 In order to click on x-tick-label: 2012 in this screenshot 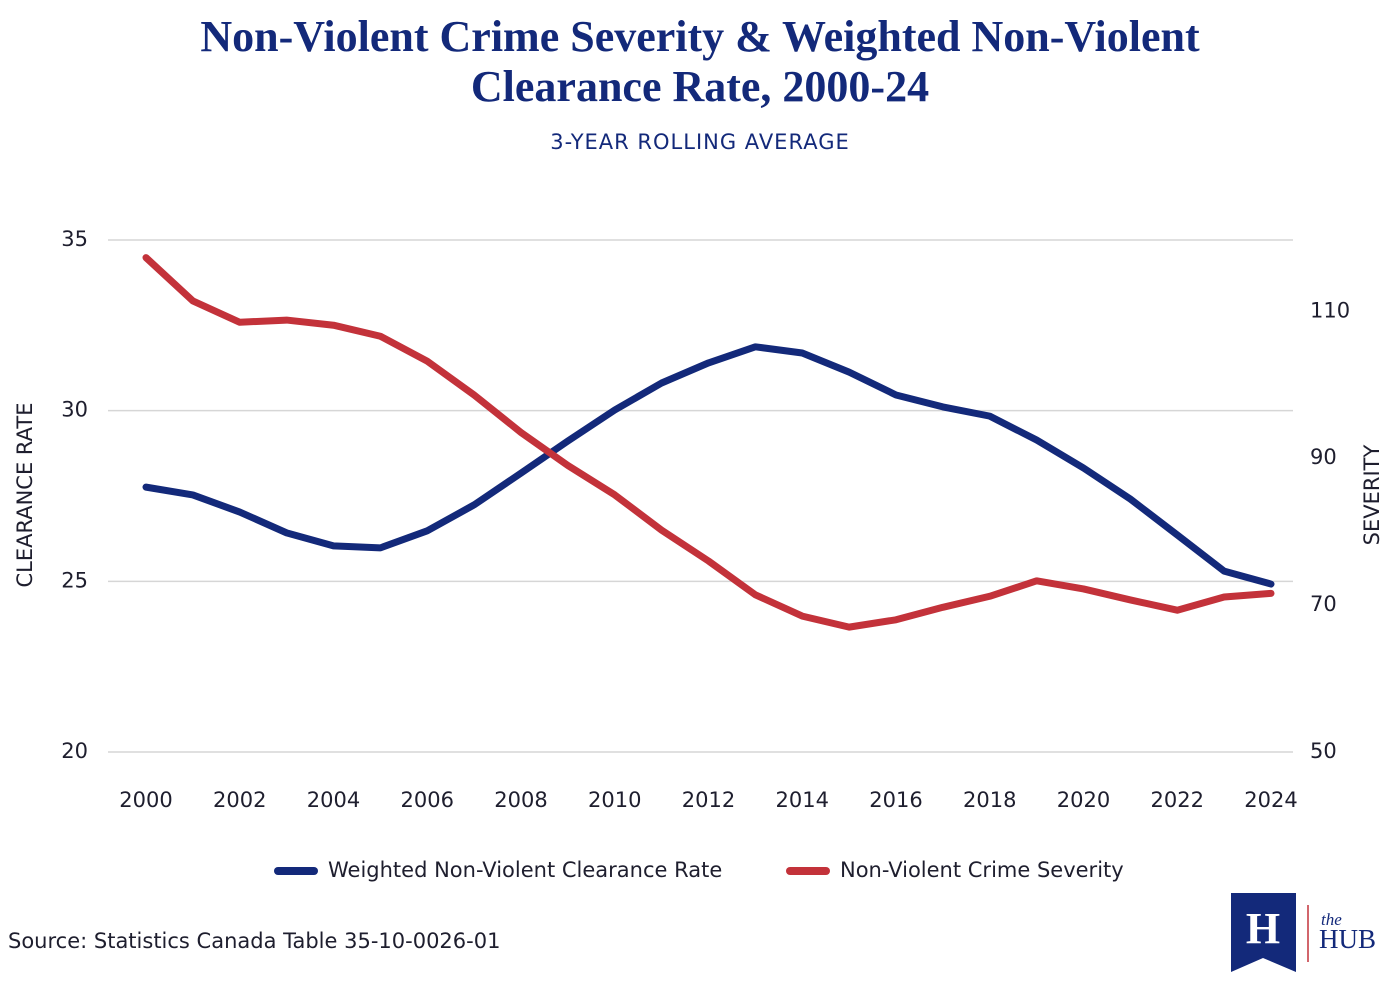, I will do `click(708, 800)`.